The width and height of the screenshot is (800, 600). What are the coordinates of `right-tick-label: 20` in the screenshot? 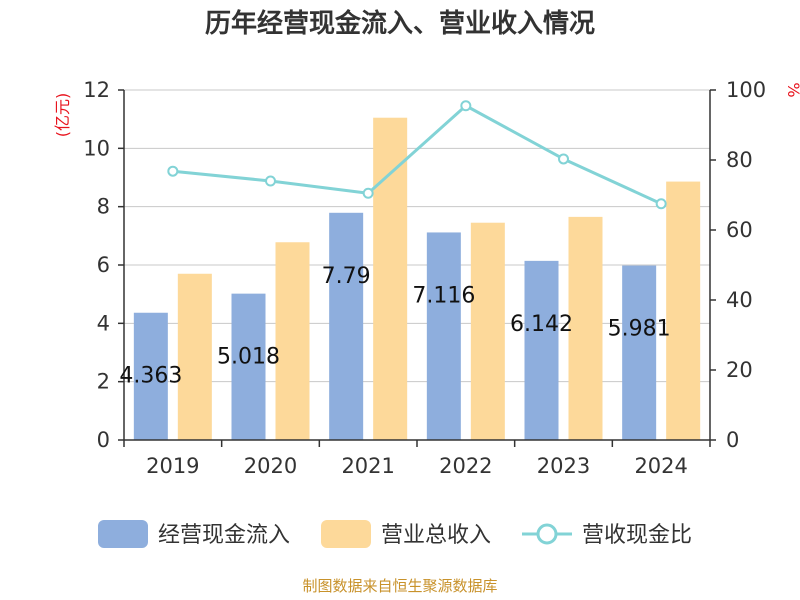 It's located at (739, 370).